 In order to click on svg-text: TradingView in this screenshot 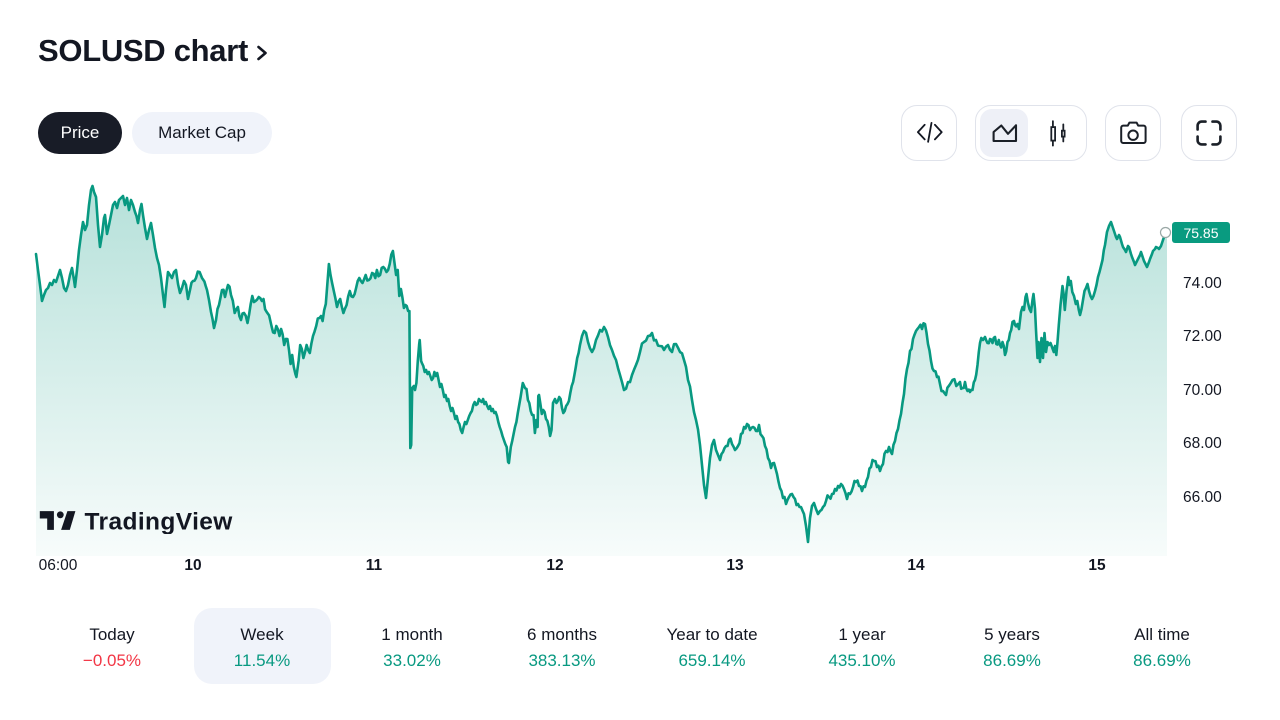, I will do `click(159, 522)`.